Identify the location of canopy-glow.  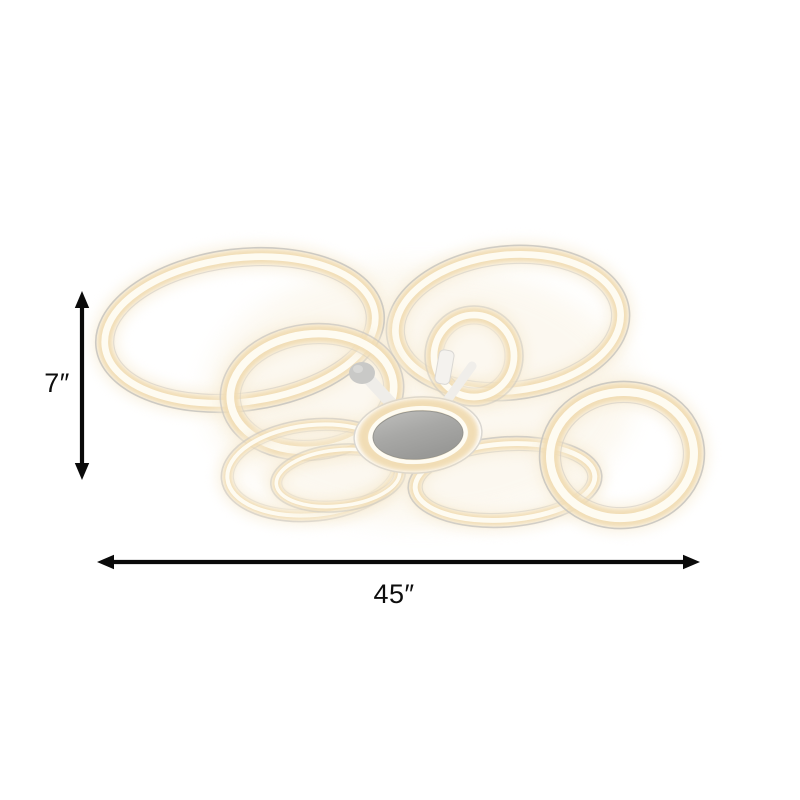
(418, 435).